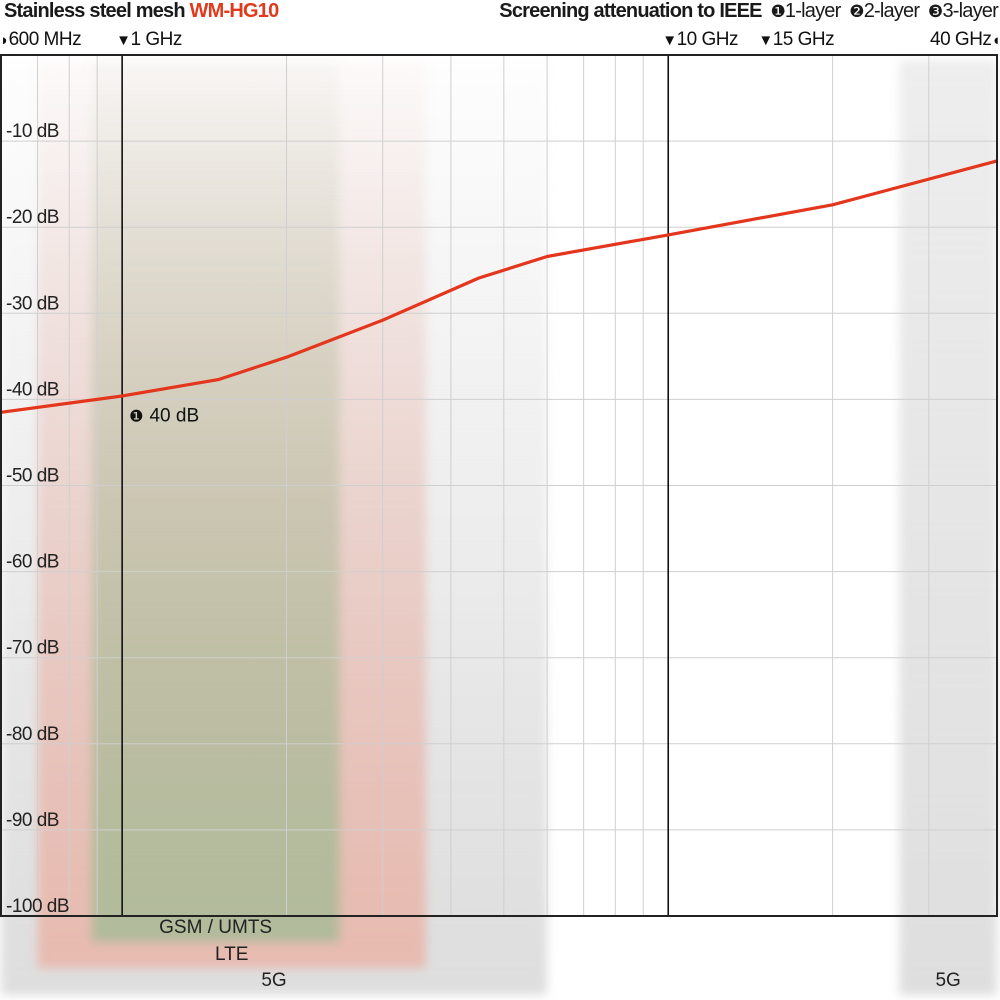 This screenshot has height=1000, width=1000. Describe the element at coordinates (32, 389) in the screenshot. I see `y-tick-label: -40 dB` at that location.